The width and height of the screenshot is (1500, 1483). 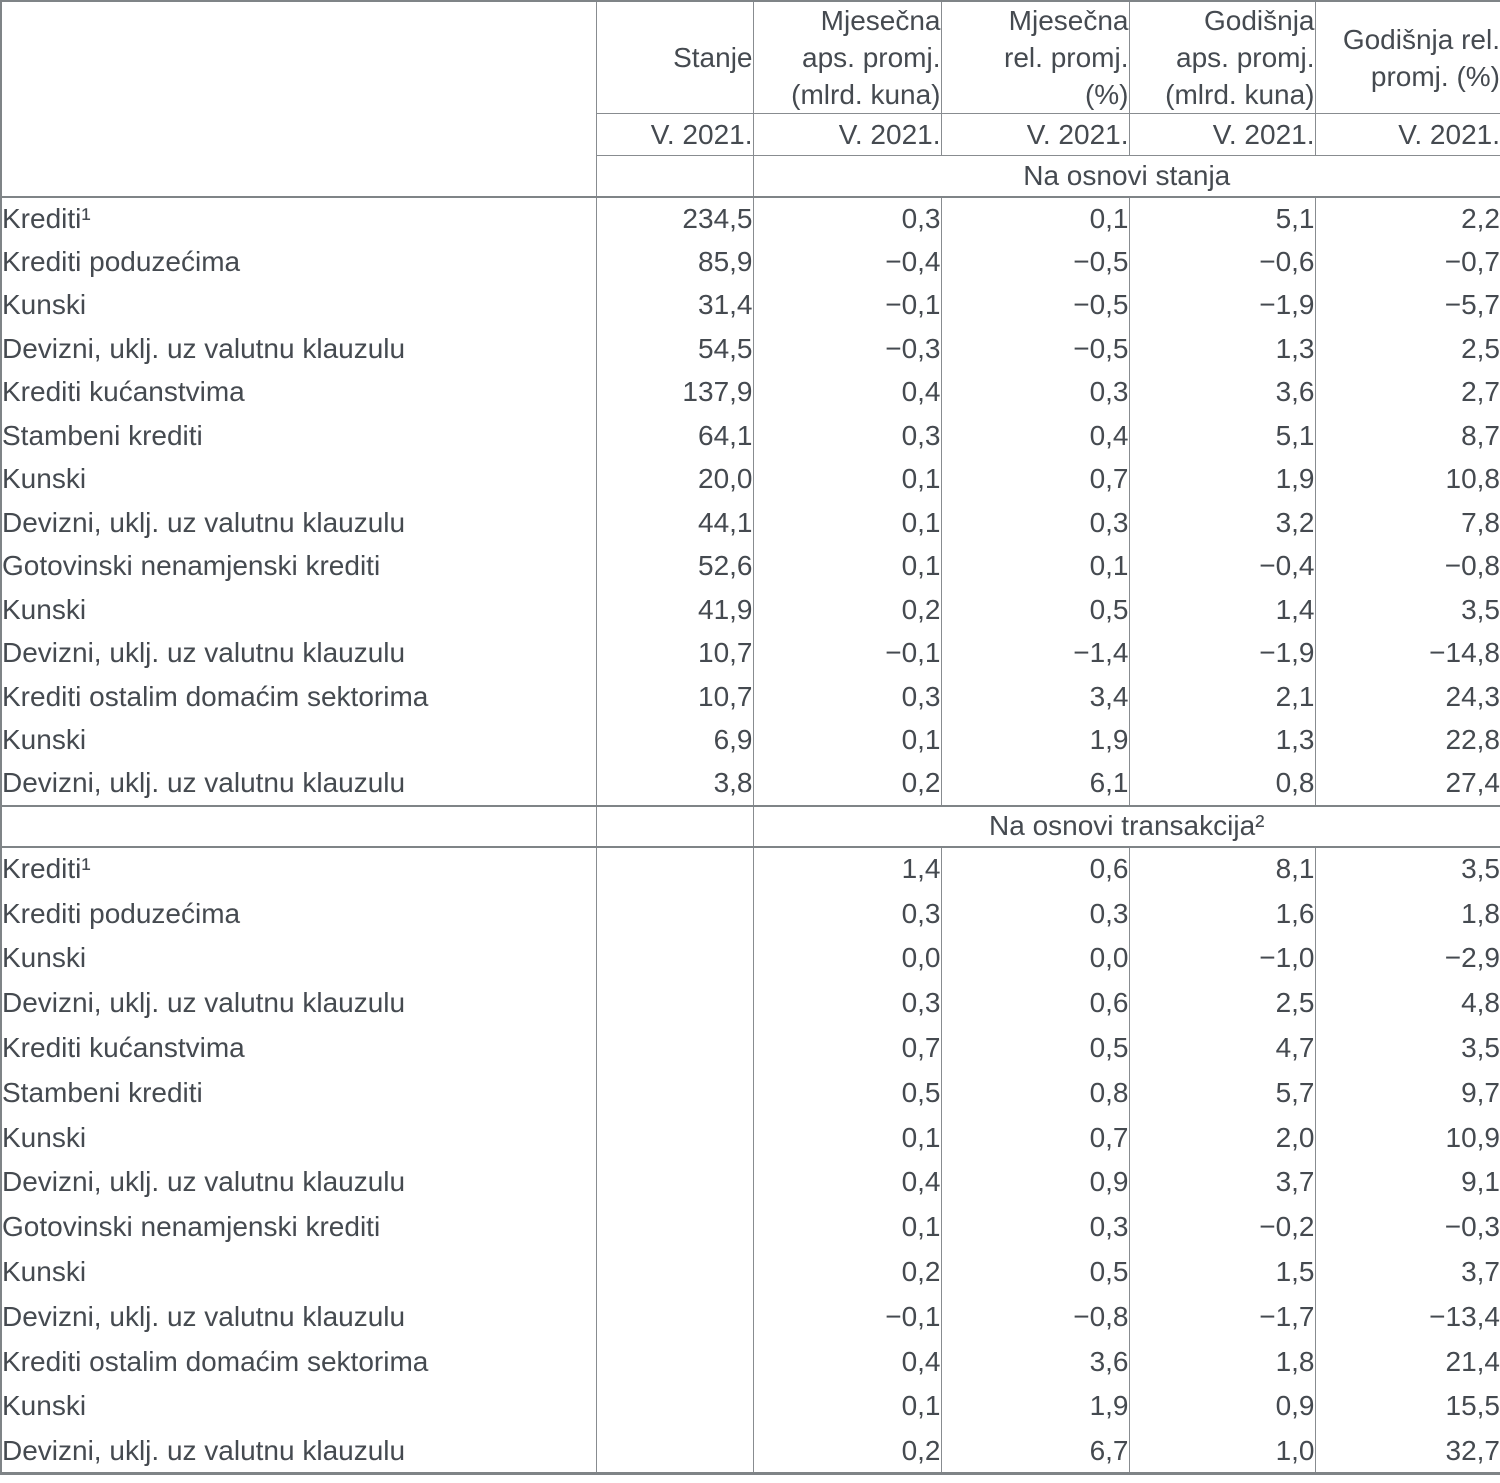 What do you see at coordinates (121, 261) in the screenshot?
I see `row-label: Krediti poduzećima` at bounding box center [121, 261].